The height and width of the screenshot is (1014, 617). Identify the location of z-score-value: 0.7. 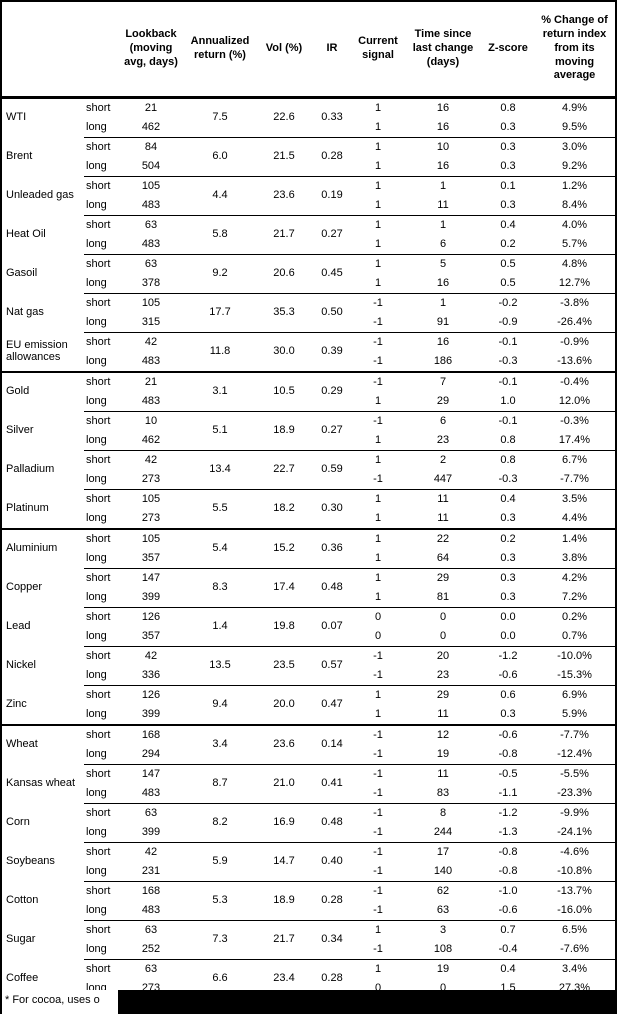
(508, 929).